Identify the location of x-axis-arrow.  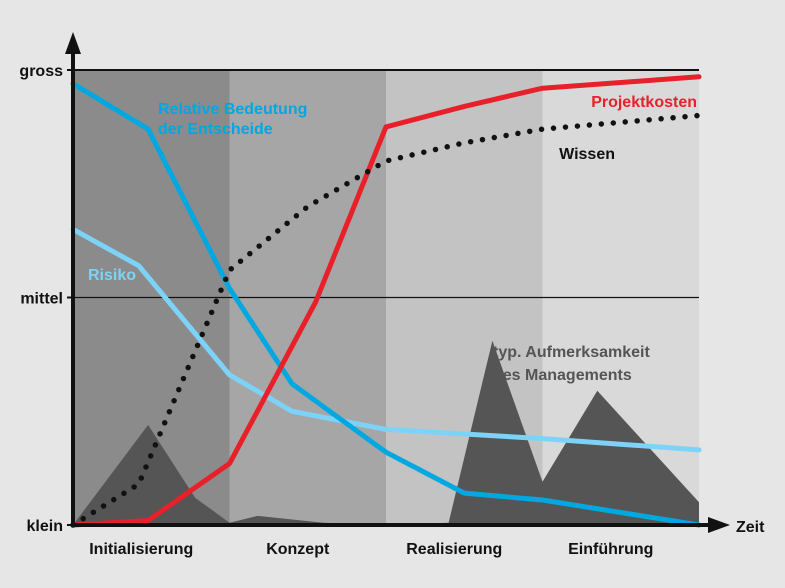
(719, 525).